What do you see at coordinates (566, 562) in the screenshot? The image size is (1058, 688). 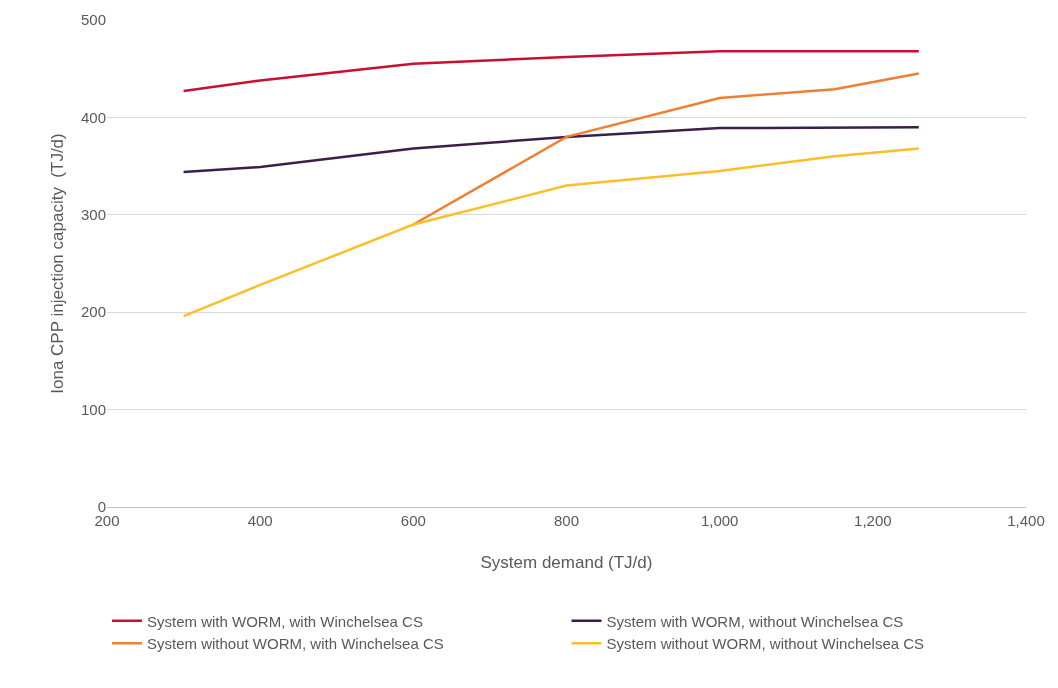 I see `x-axis-title: System demand (TJ/d)` at bounding box center [566, 562].